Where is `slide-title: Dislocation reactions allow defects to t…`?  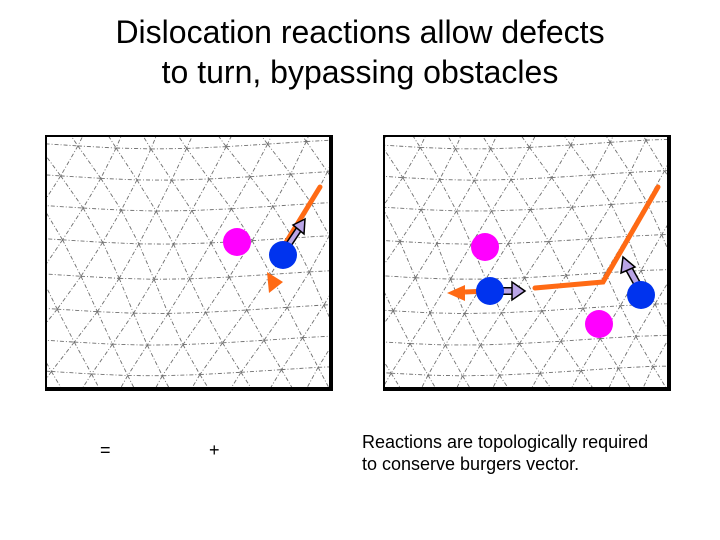
slide-title: Dislocation reactions allow defects to t… is located at coordinates (360, 52).